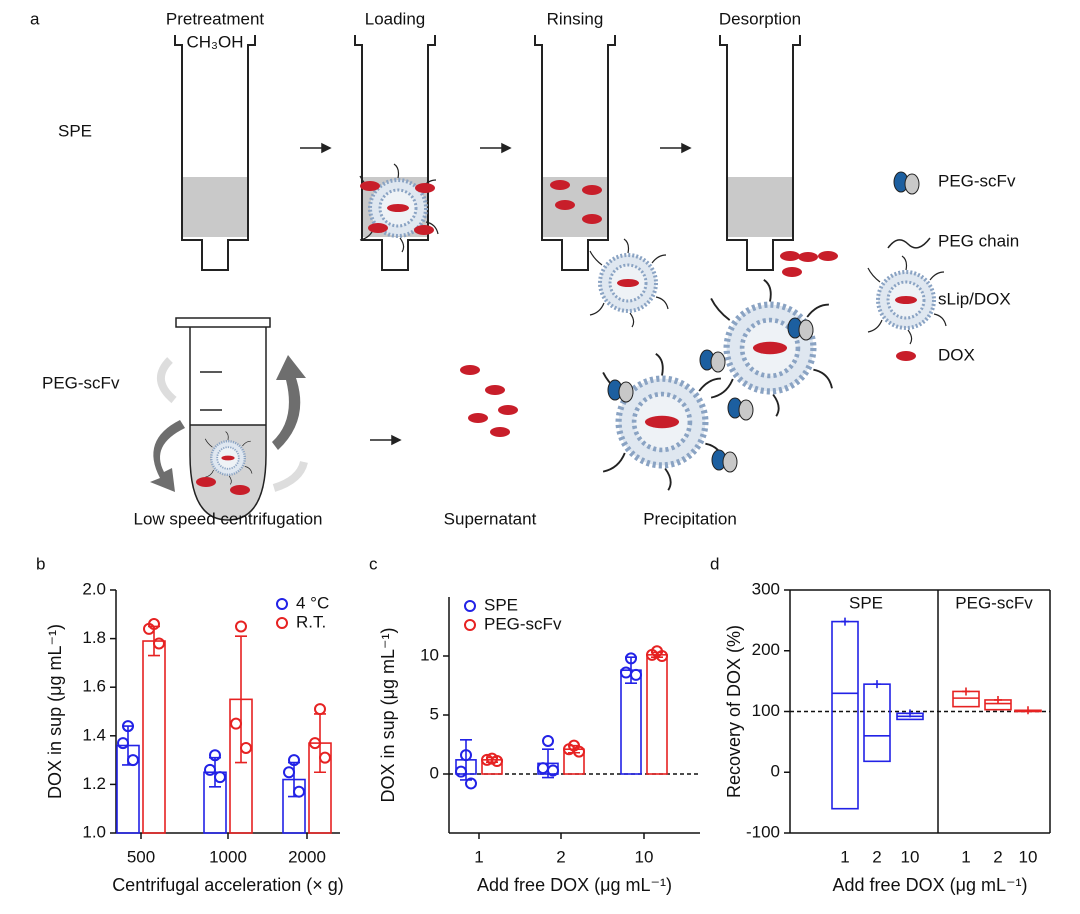  I want to click on method-label: SPE, so click(75, 130).